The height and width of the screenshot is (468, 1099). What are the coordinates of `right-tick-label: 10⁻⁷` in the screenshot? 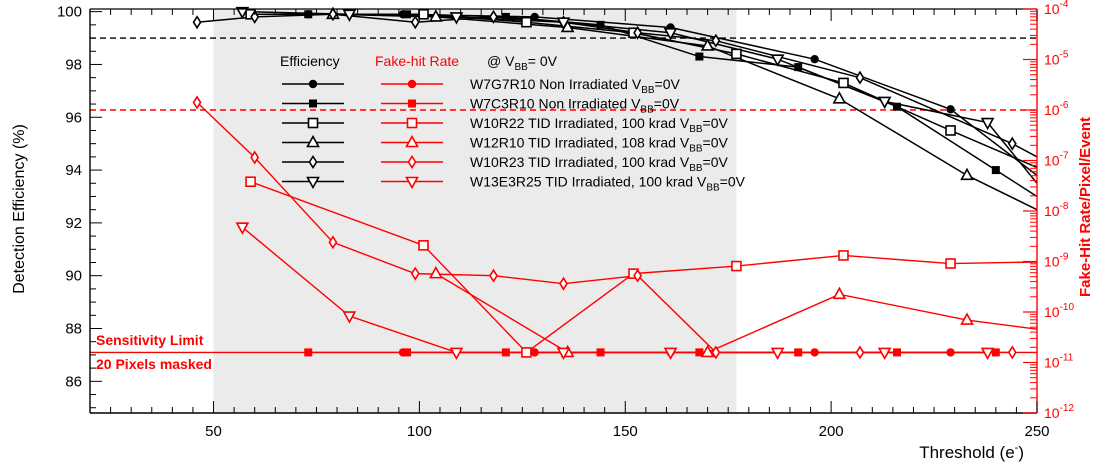 It's located at (1056, 160).